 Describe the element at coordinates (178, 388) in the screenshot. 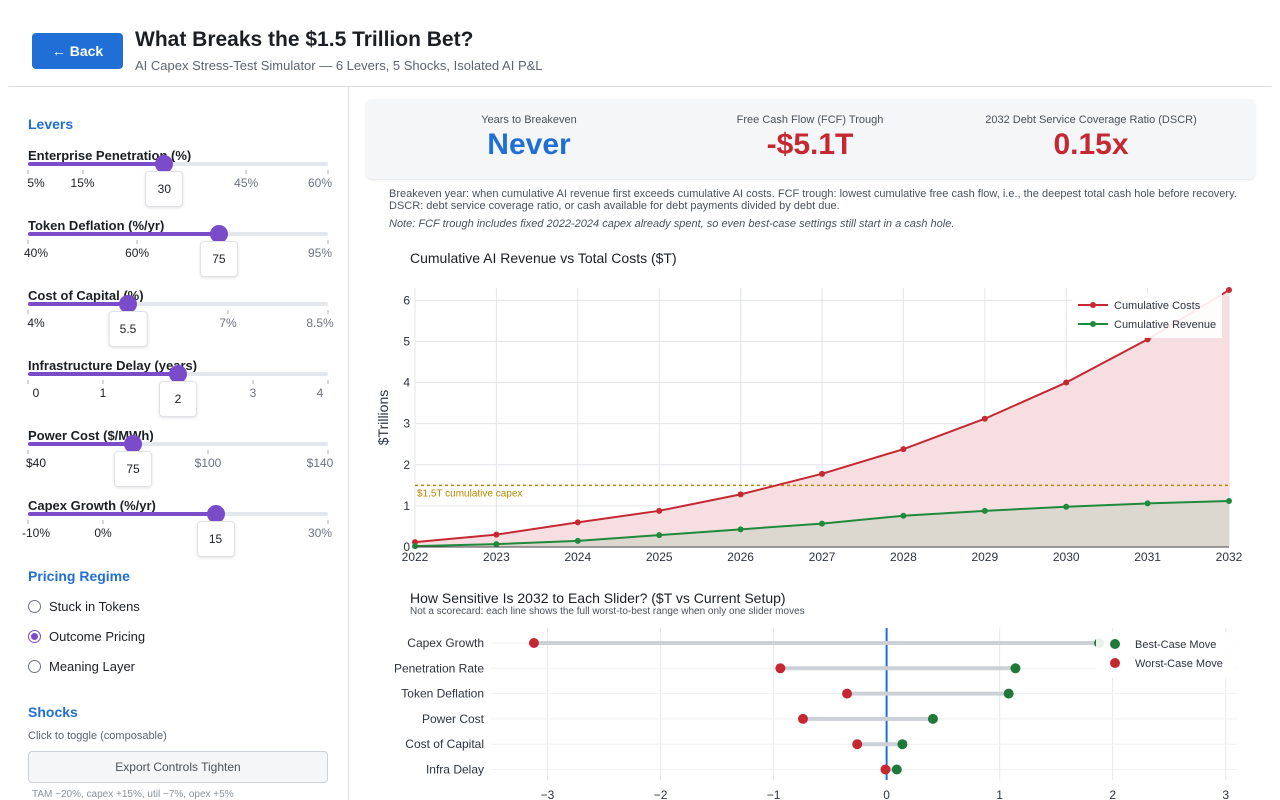

I see `lever-slider: Infrastructure Delay (years) 0 1 3 4 2` at that location.